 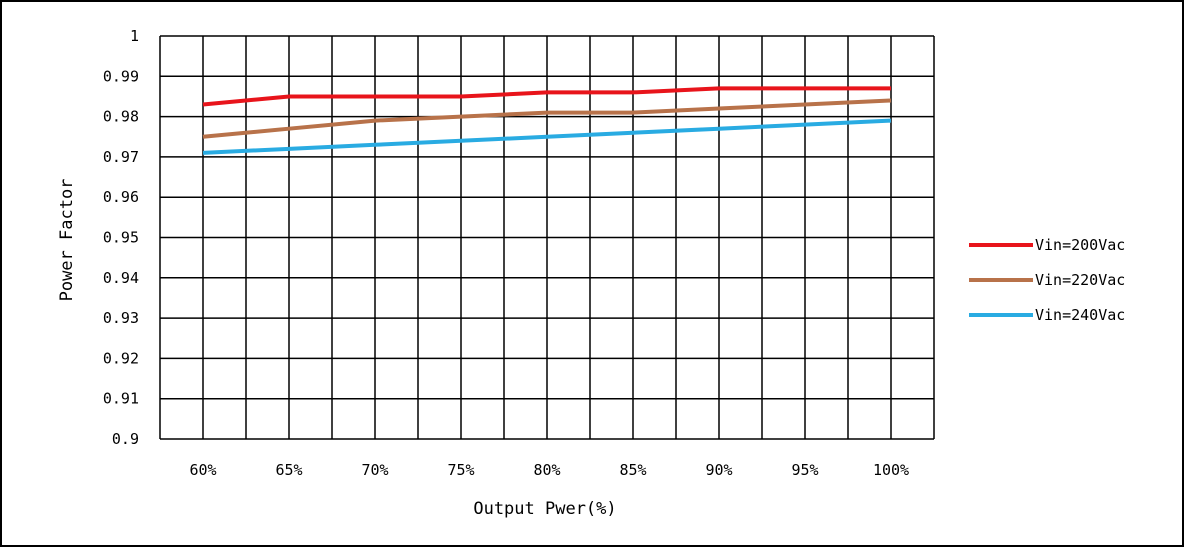 I want to click on x-tick-label: 90%, so click(x=718, y=470).